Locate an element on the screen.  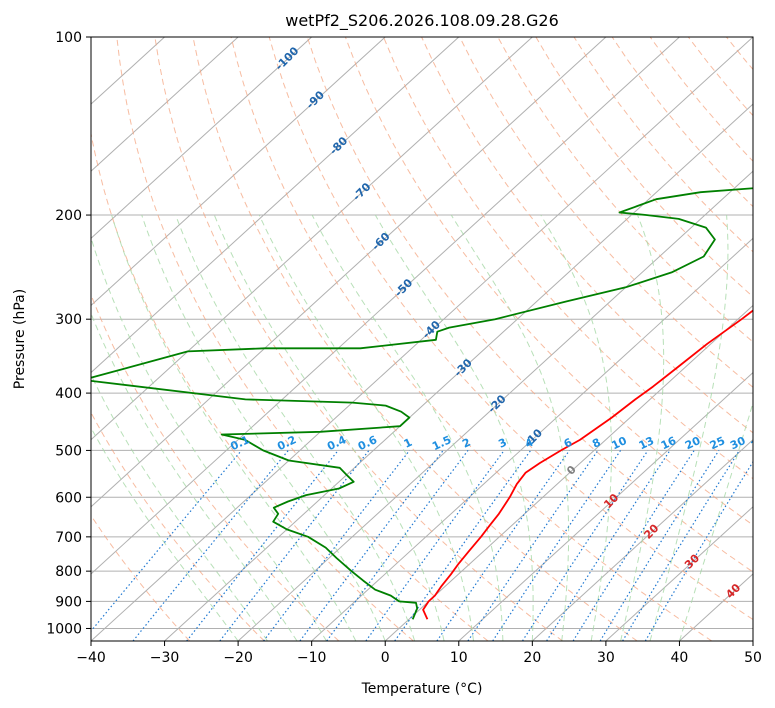
mixing-ratio-label: 36 is located at coordinates (759, 443).